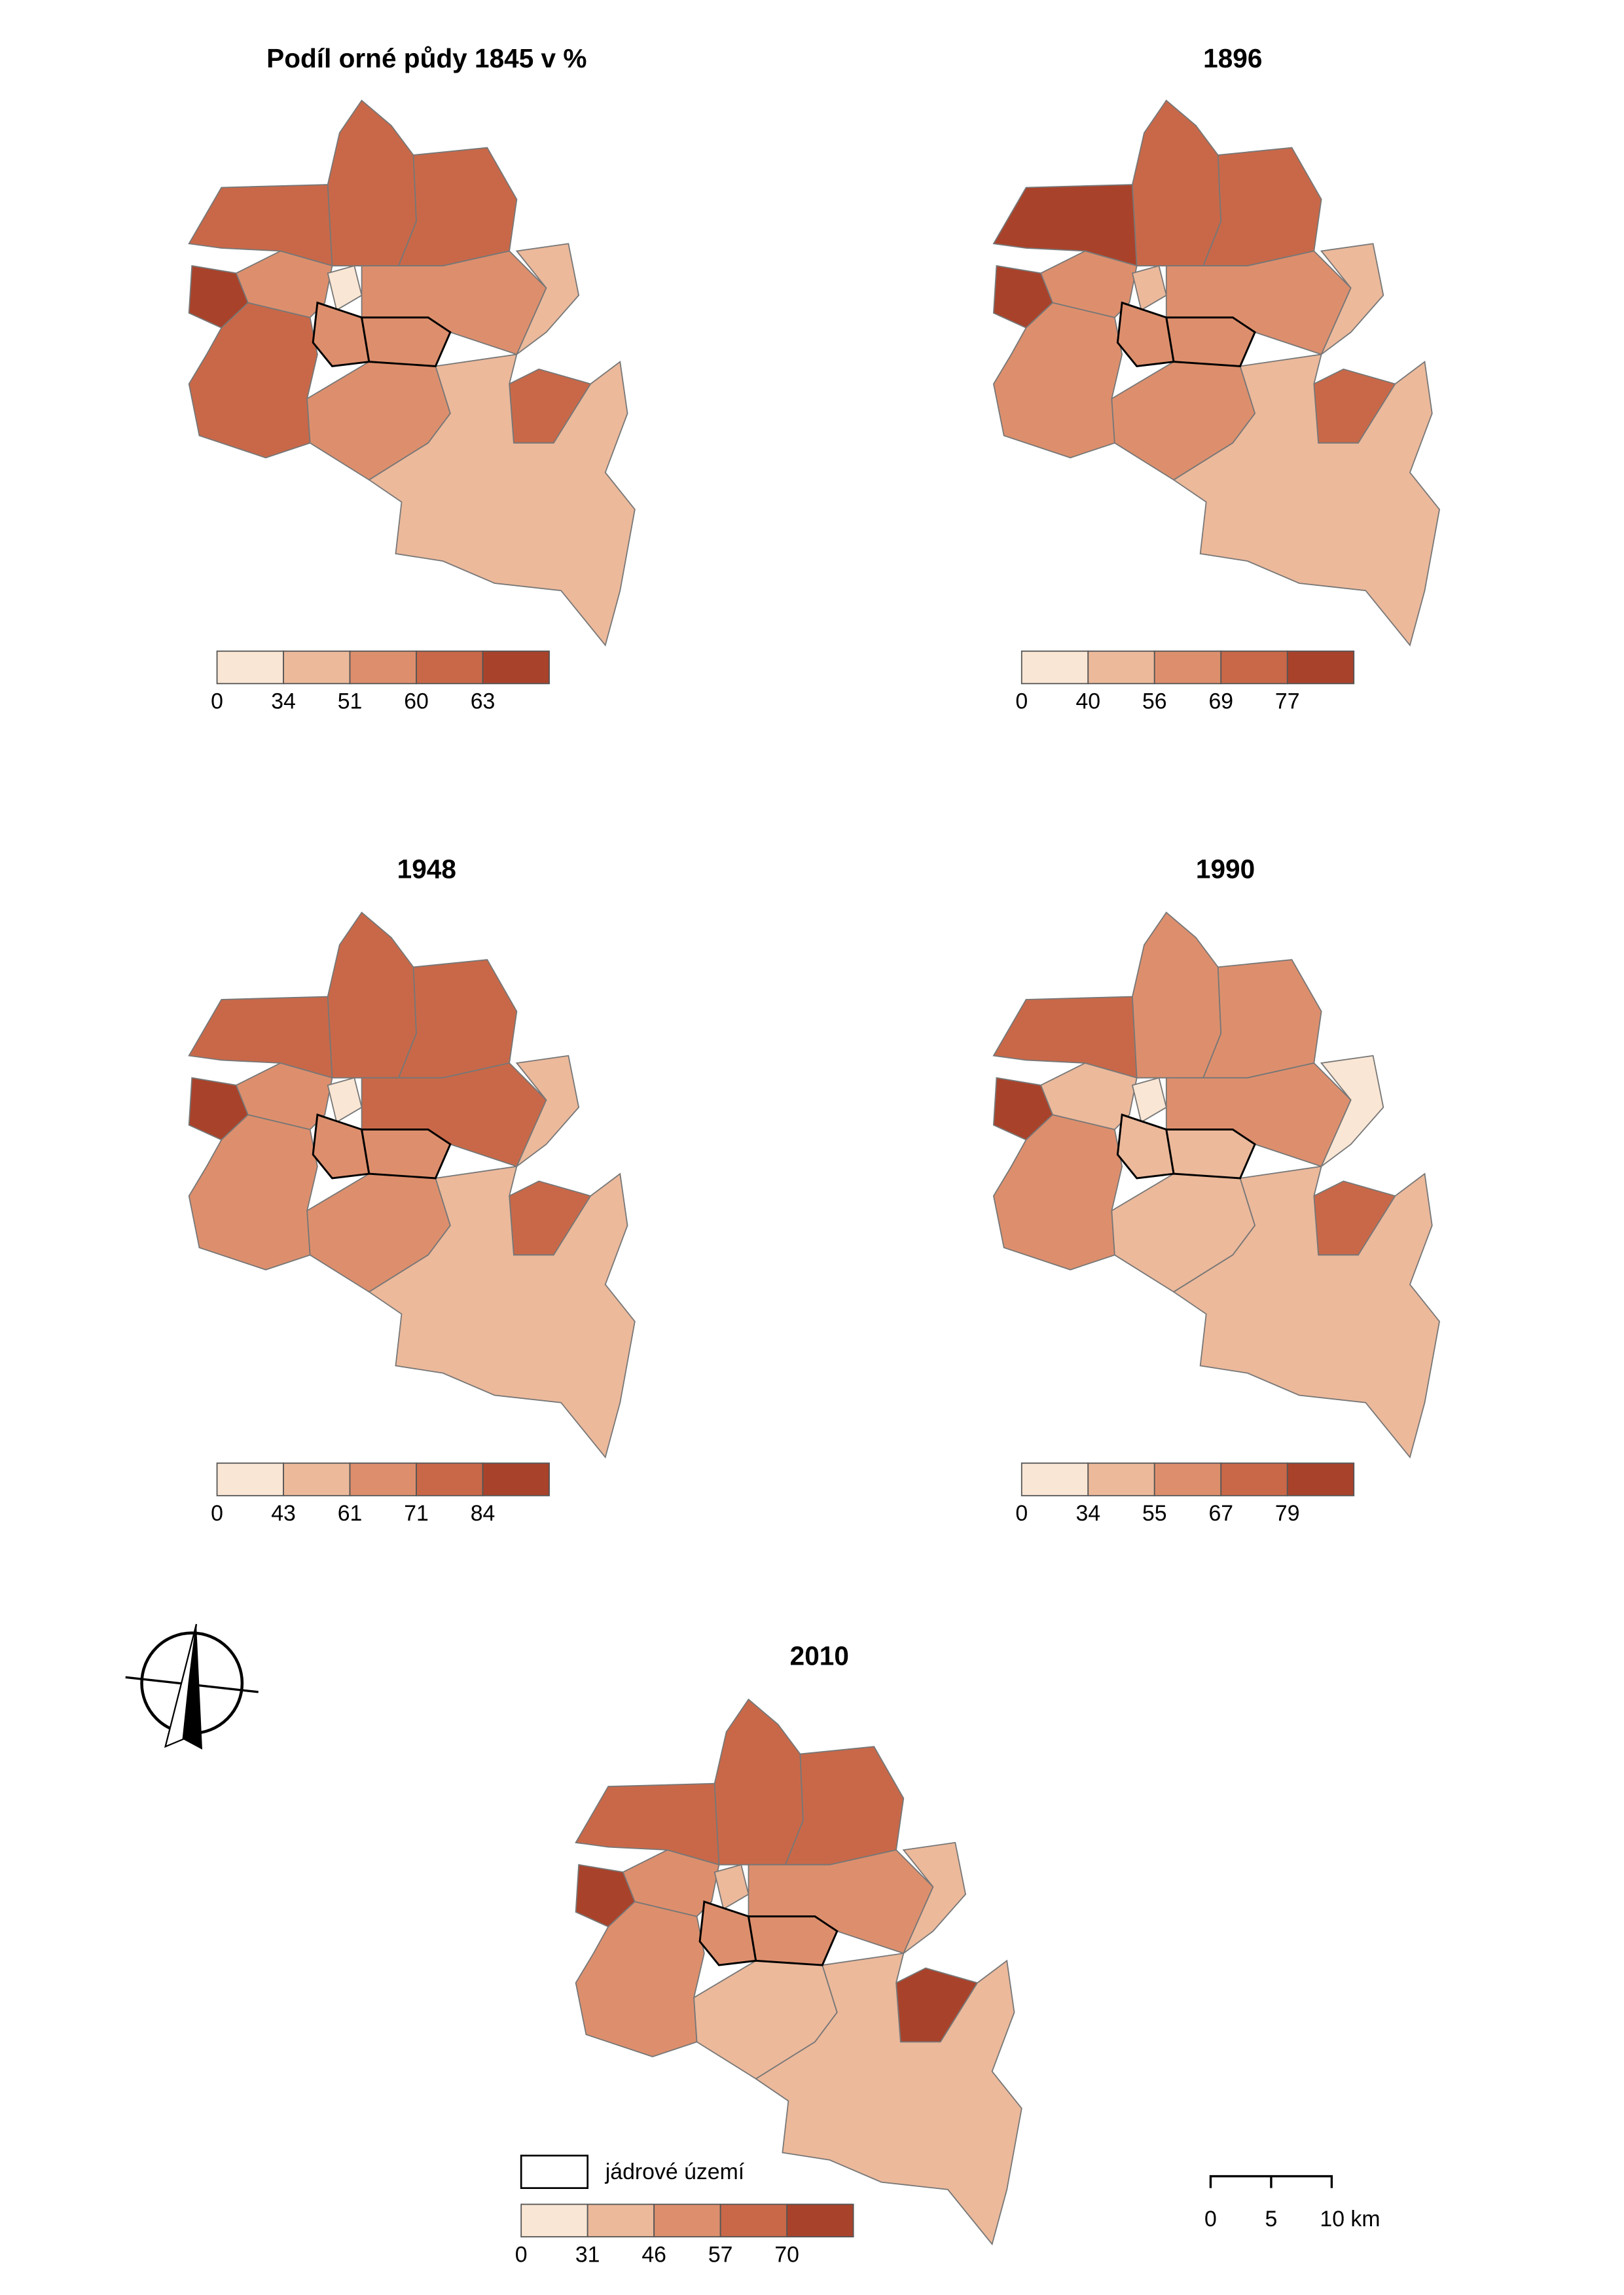 The width and height of the screenshot is (1624, 2295). I want to click on legend-label: 55, so click(1154, 1514).